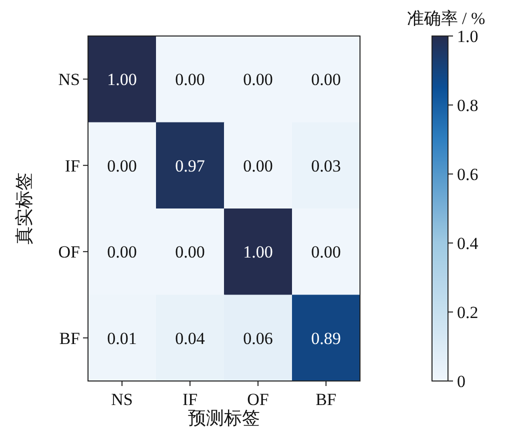 This screenshot has width=509, height=433. I want to click on color-bar-label: 0.4, so click(468, 243).